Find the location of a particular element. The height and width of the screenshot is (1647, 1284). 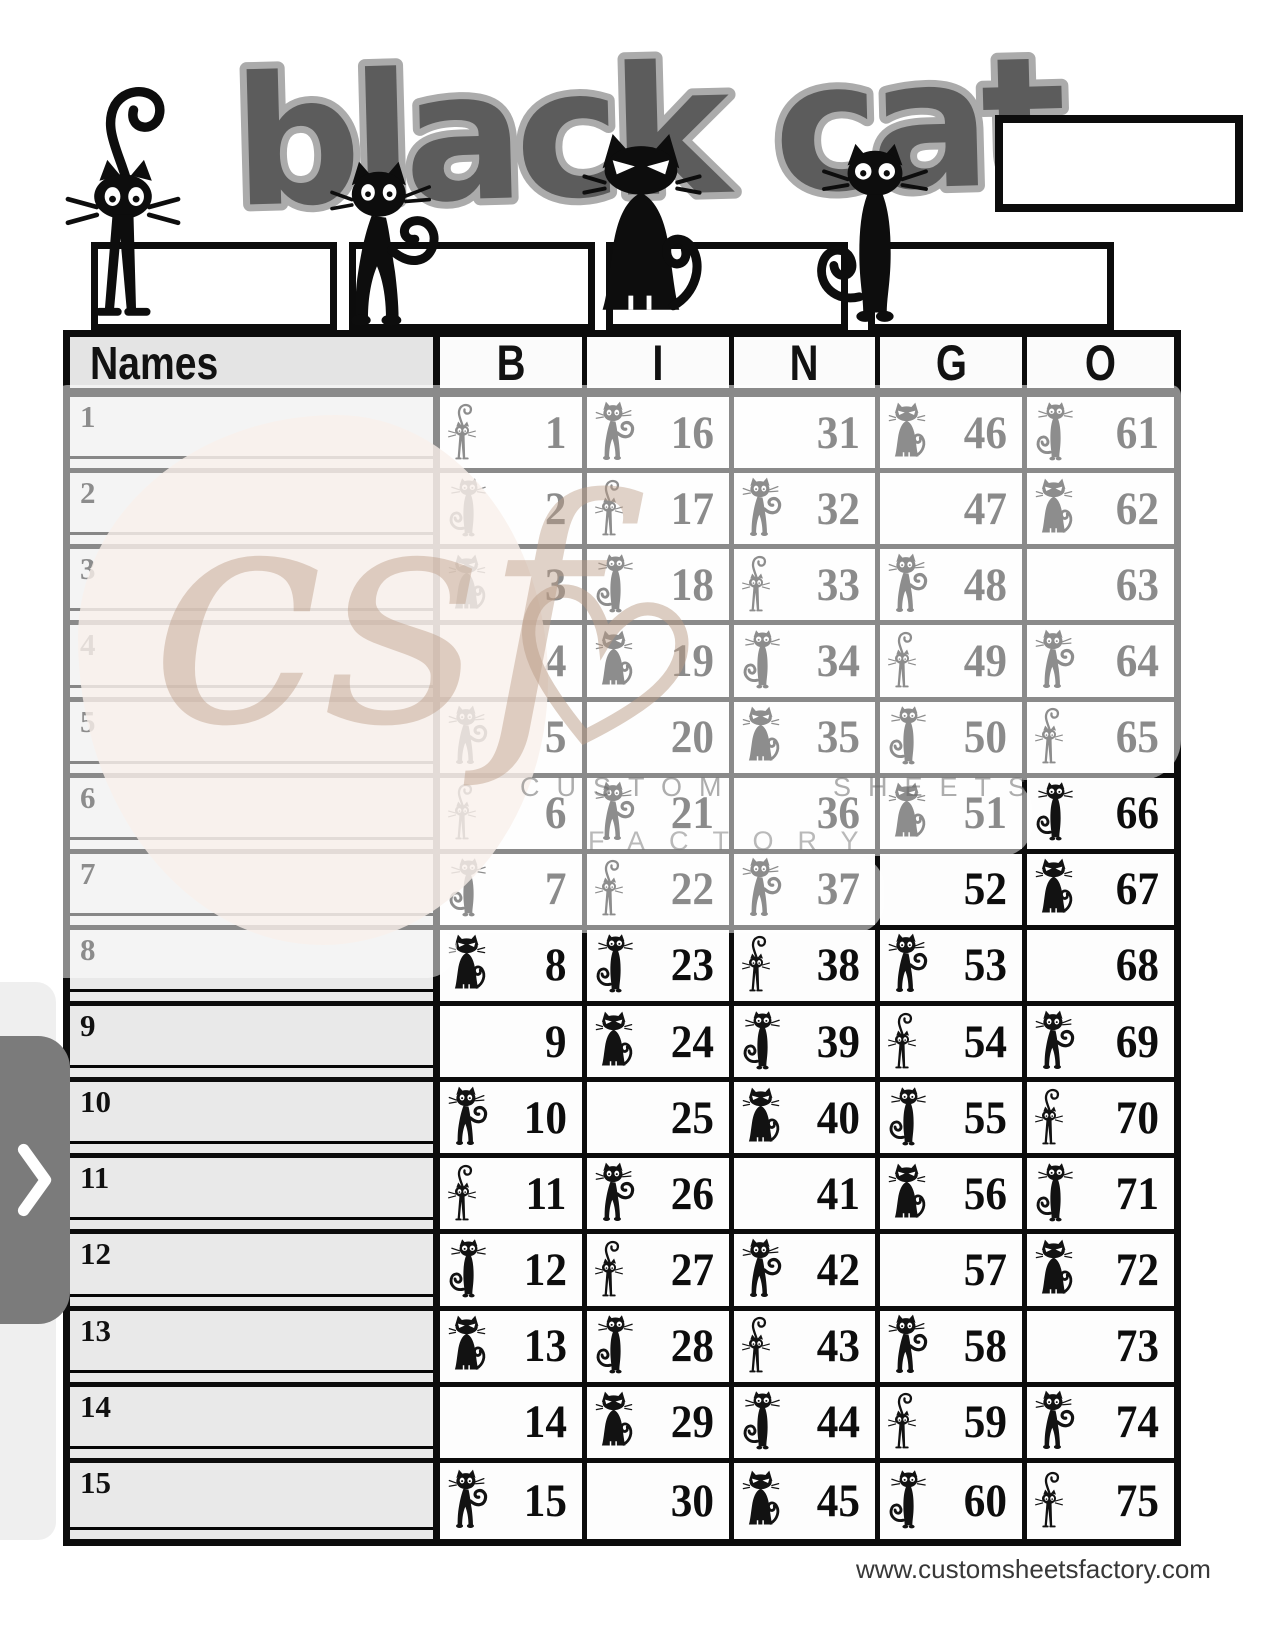

names-row-cell: 12 is located at coordinates (255, 1272).